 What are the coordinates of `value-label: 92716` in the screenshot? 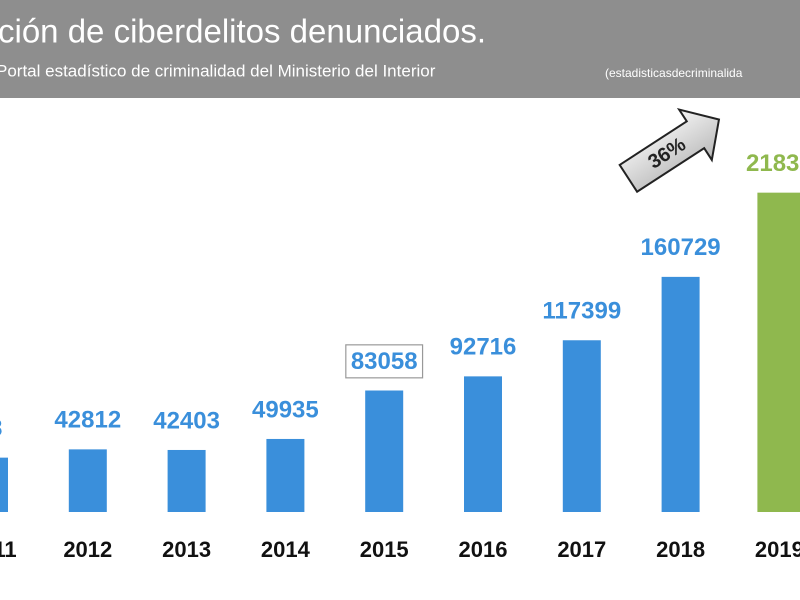 It's located at (483, 347).